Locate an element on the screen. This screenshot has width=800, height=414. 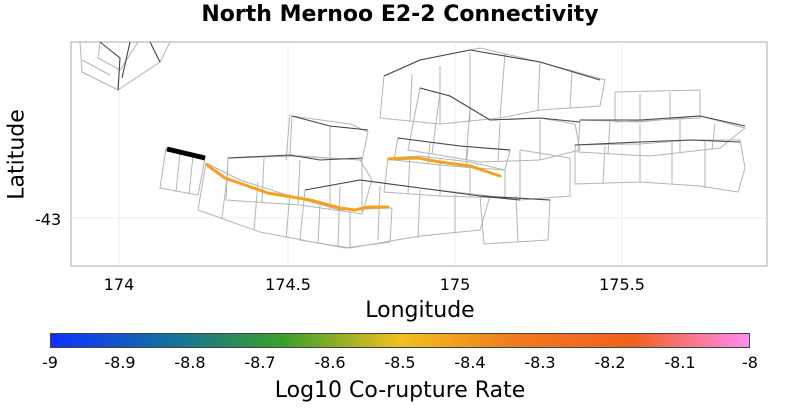
fault-outline-east-lower-band is located at coordinates (545, 175).